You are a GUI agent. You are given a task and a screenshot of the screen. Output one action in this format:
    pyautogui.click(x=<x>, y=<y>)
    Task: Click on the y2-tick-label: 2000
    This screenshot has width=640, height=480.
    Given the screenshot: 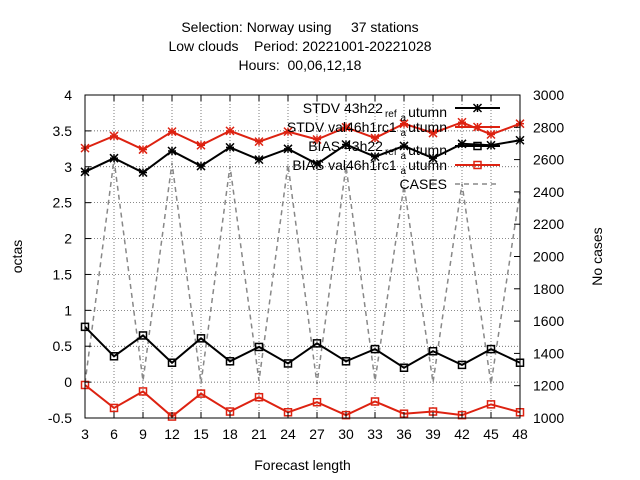 What is the action you would take?
    pyautogui.click(x=548, y=257)
    